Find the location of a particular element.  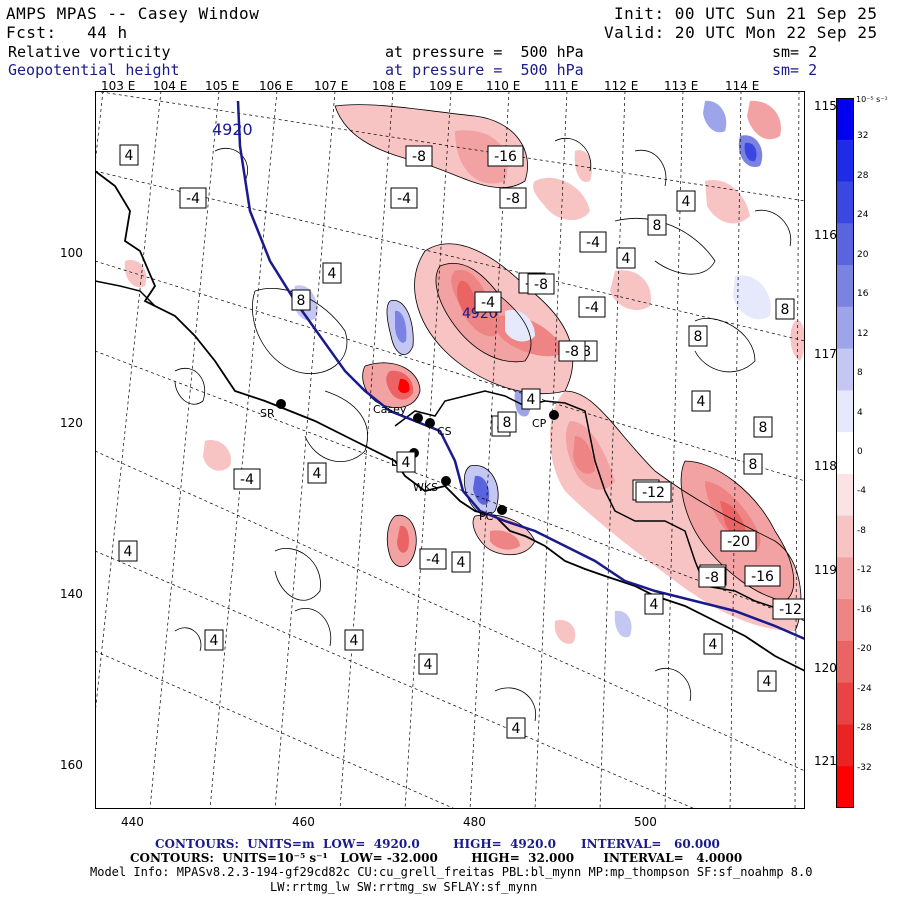

top-longitude-label: 109 E is located at coordinates (446, 86).